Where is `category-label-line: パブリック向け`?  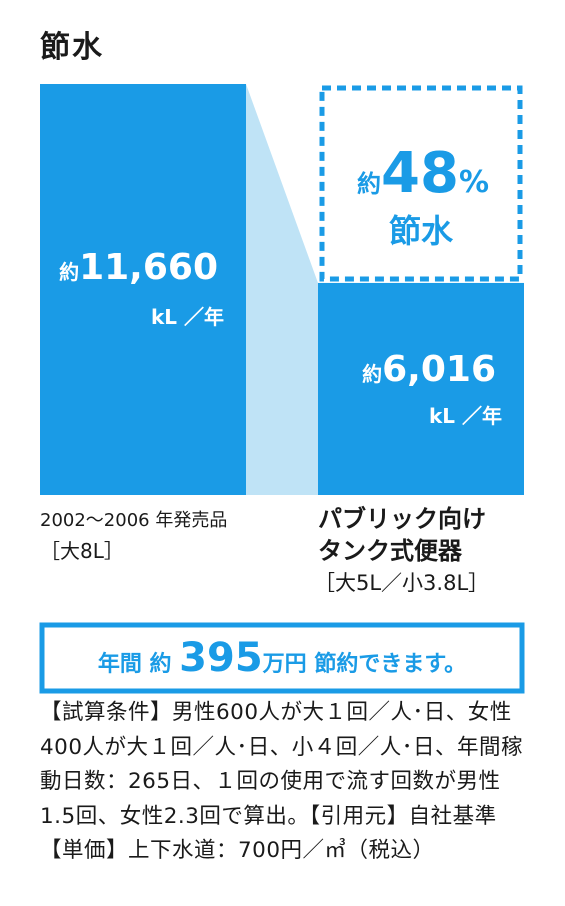 category-label-line: パブリック向け is located at coordinates (402, 519).